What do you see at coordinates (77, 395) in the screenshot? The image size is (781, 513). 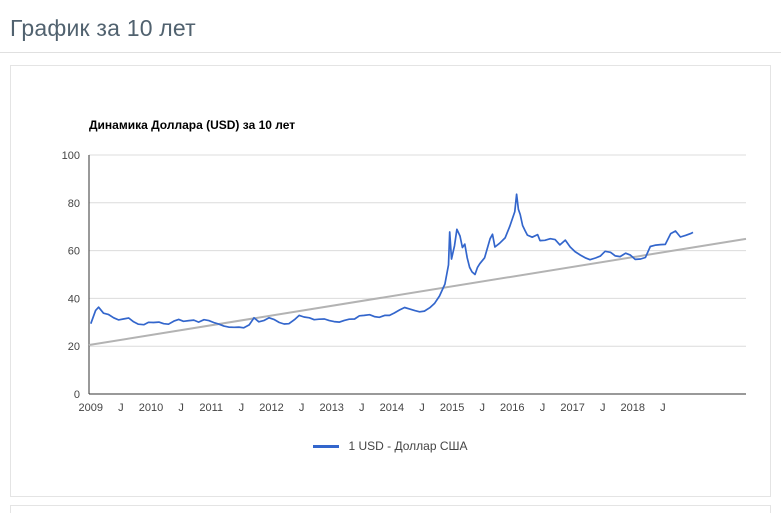 I see `y-tick-label: 0` at bounding box center [77, 395].